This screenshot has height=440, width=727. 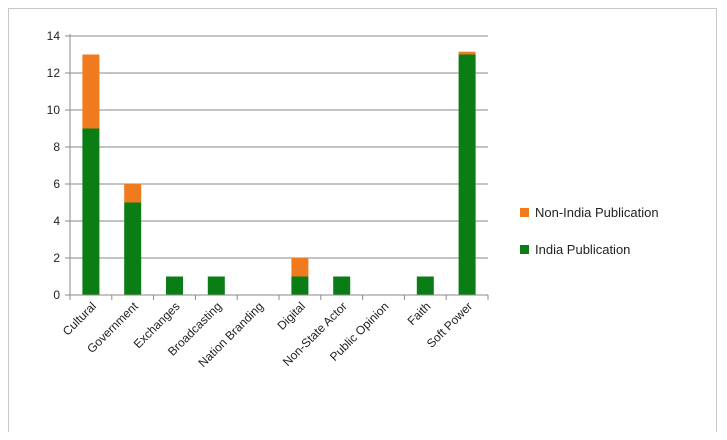 I want to click on bar-india-digital, so click(x=300, y=285).